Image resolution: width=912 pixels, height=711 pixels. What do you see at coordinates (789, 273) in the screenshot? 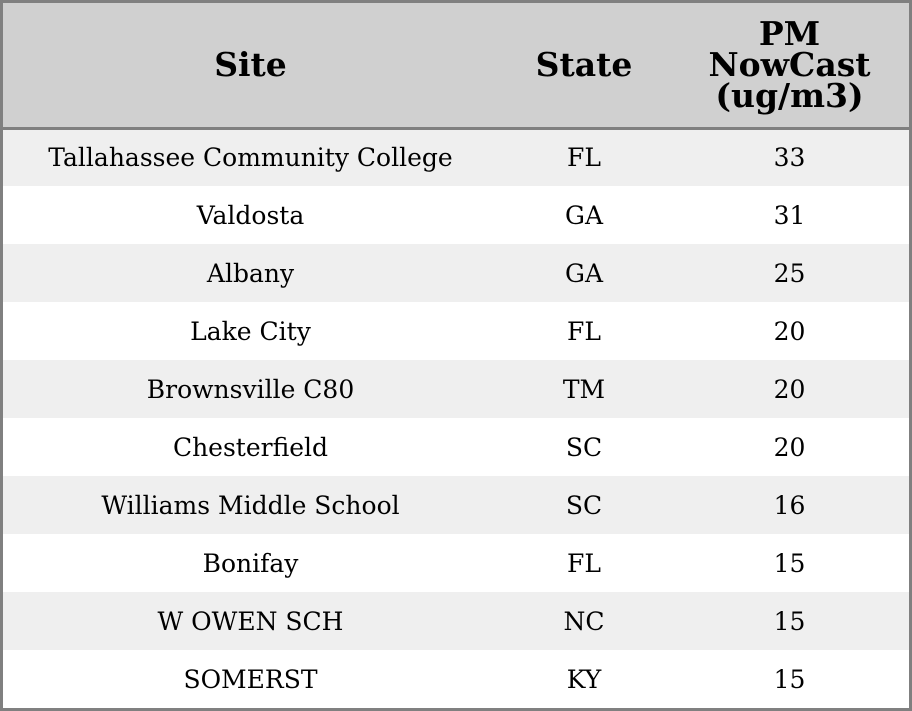
I see `cell-pm-nowcast: 25` at bounding box center [789, 273].